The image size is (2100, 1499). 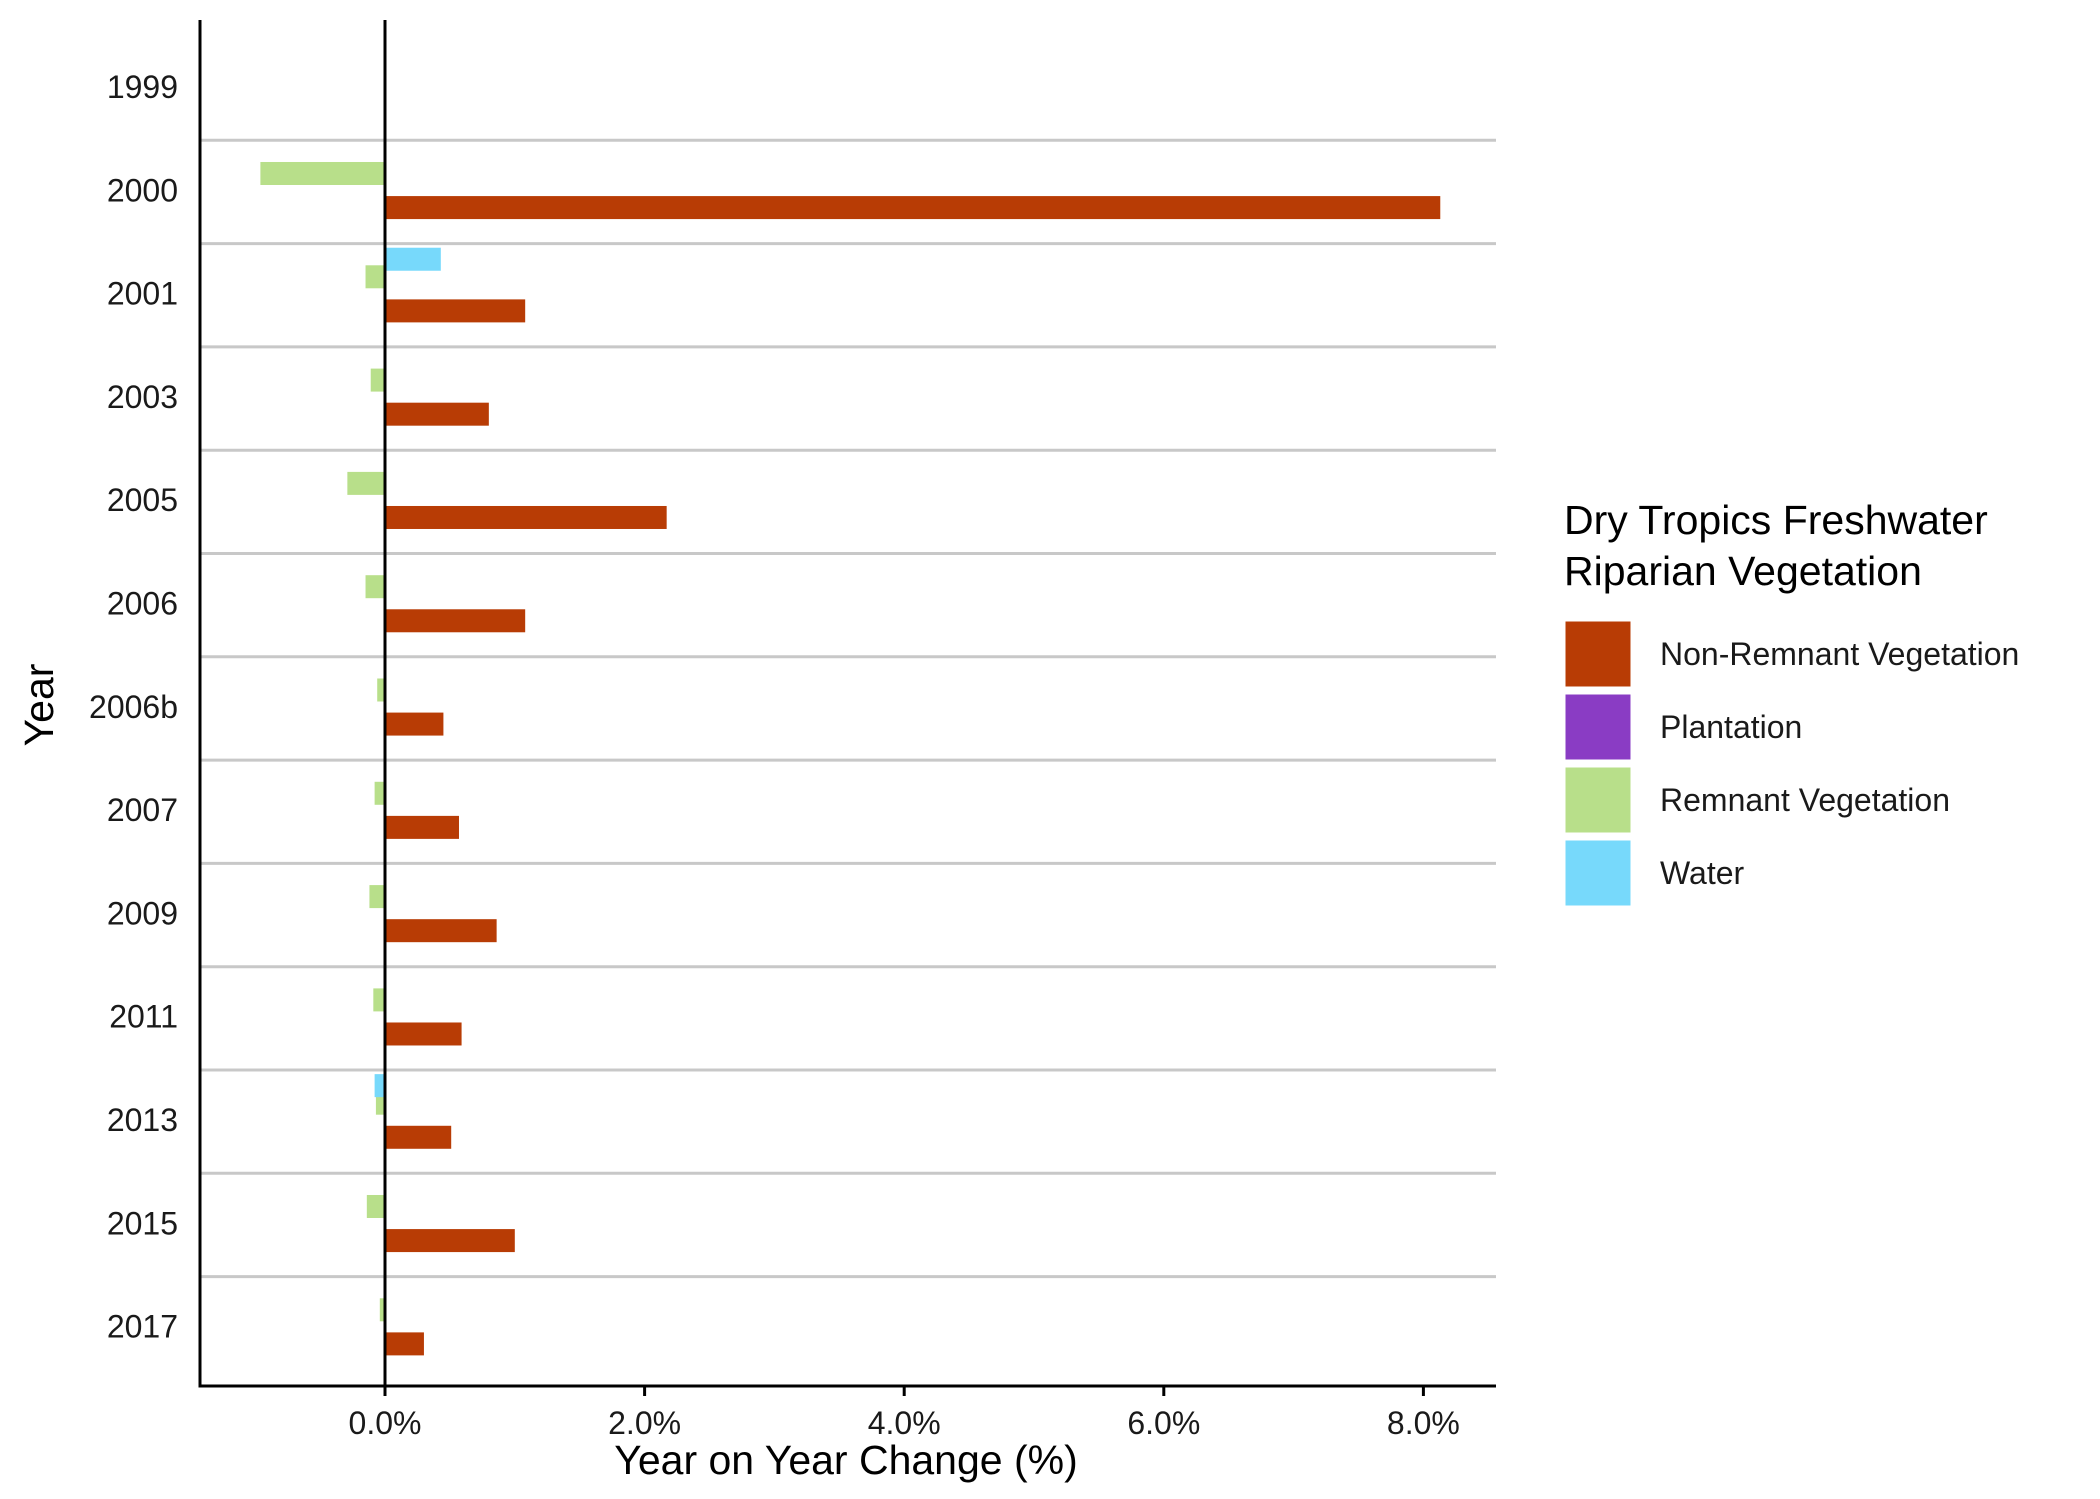 What do you see at coordinates (1163, 1423) in the screenshot?
I see `x-tick-label: 6.0%` at bounding box center [1163, 1423].